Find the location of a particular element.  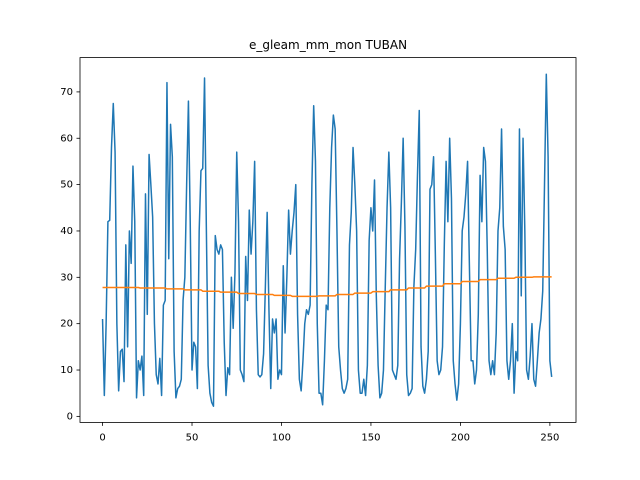

y-tick-label: 0 is located at coordinates (70, 416).